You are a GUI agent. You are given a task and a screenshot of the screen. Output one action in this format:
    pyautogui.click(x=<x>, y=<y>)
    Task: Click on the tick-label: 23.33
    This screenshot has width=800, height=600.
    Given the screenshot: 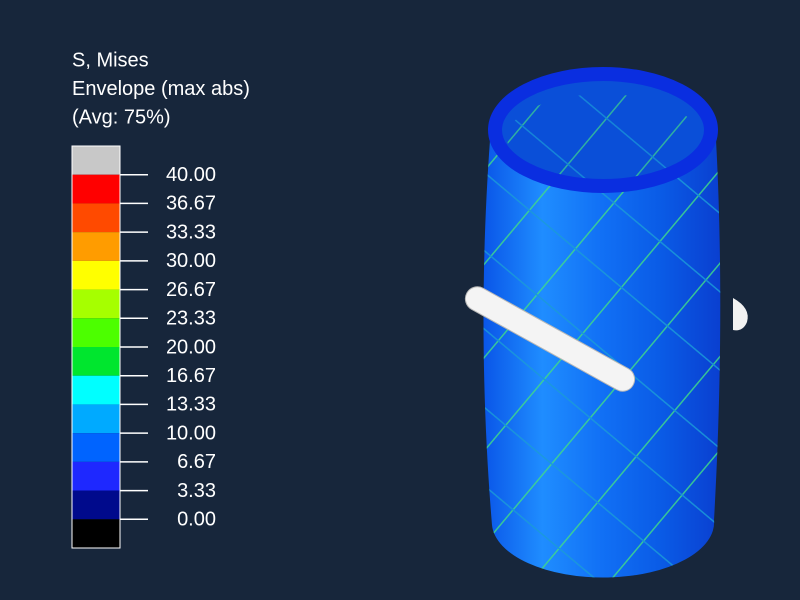 What is the action you would take?
    pyautogui.click(x=191, y=319)
    